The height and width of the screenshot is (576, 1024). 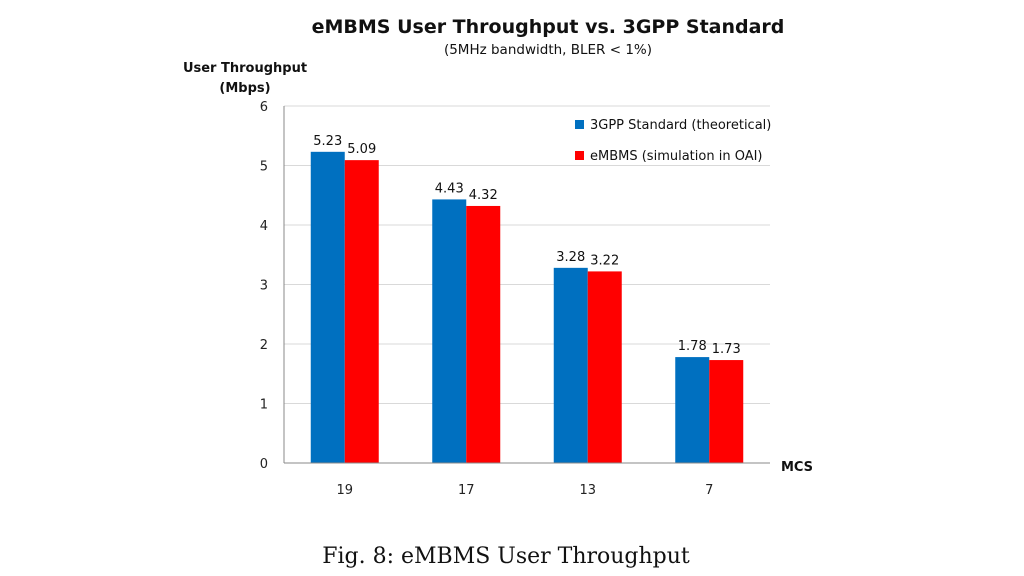 What do you see at coordinates (449, 188) in the screenshot?
I see `data-label-3gpp-mcs-17: 4.43` at bounding box center [449, 188].